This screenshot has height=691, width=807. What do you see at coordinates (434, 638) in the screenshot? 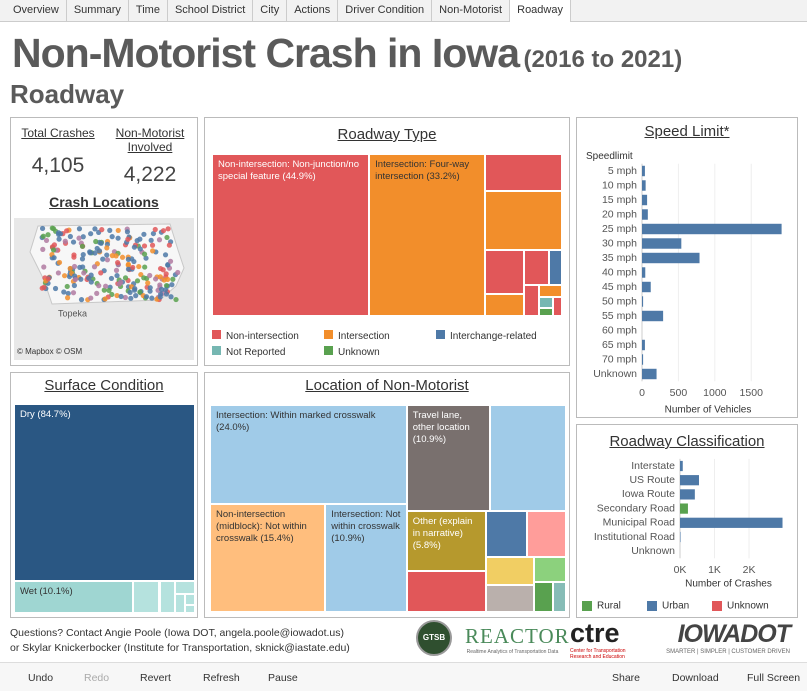
I see `logo-gtsb: GTSB` at bounding box center [434, 638].